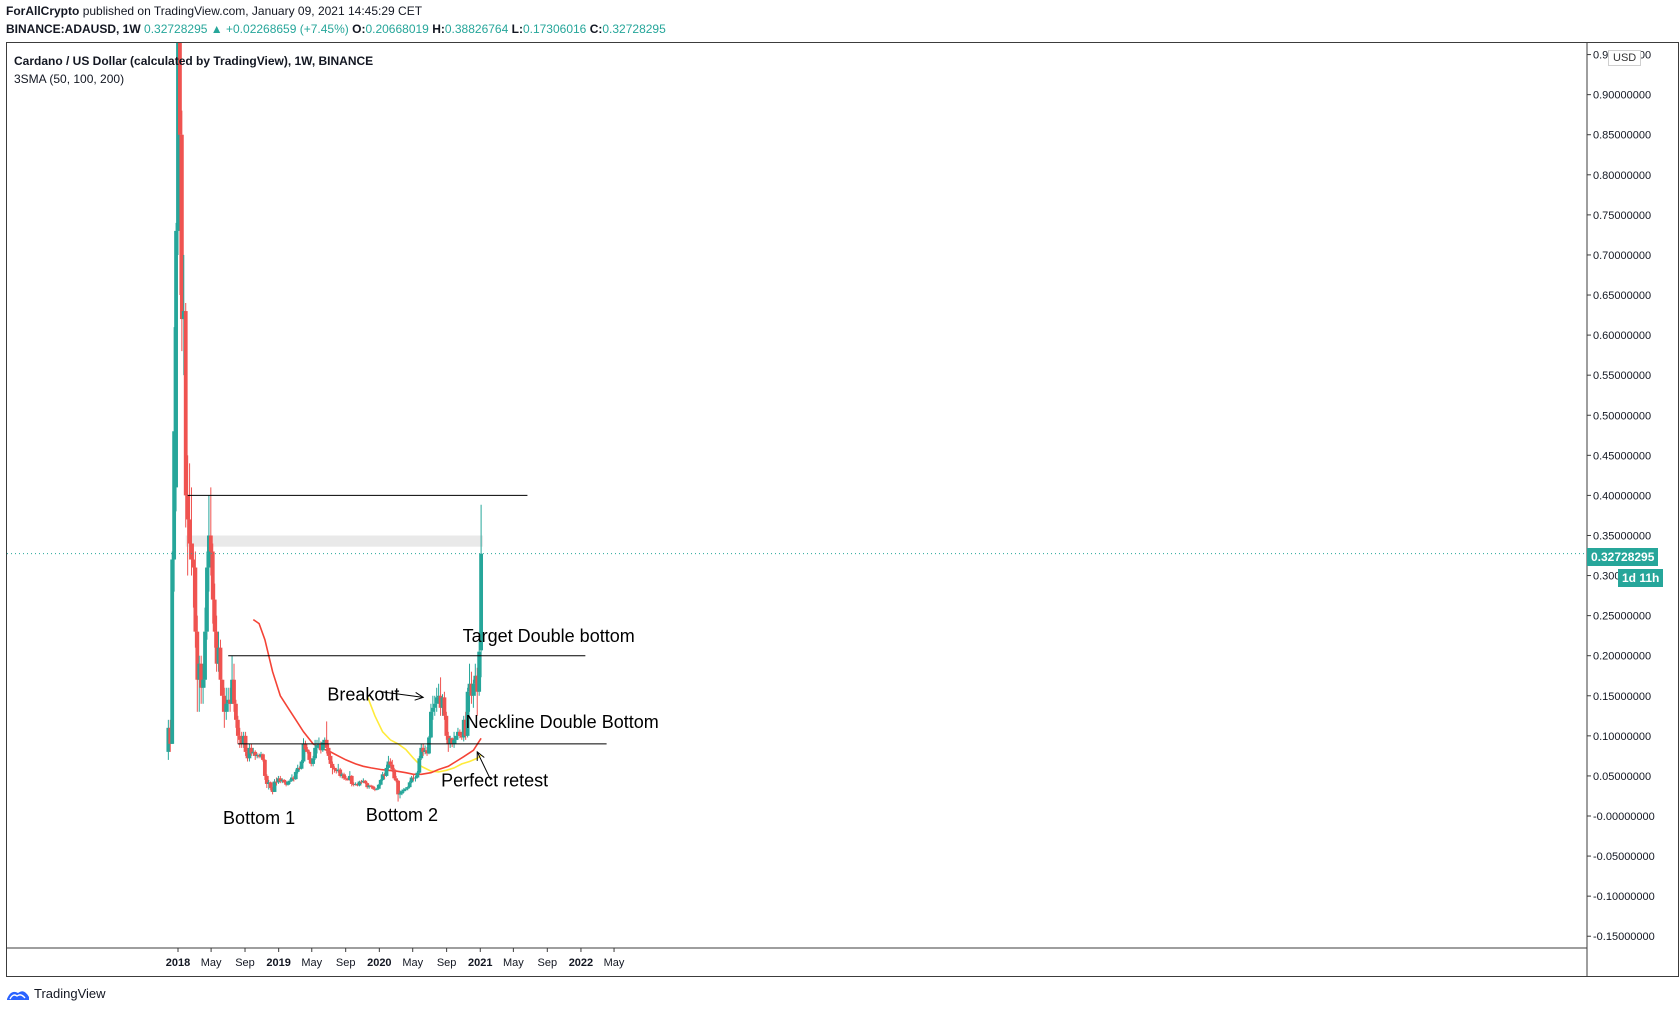 The height and width of the screenshot is (1012, 1679). I want to click on sma-layer, so click(367, 697).